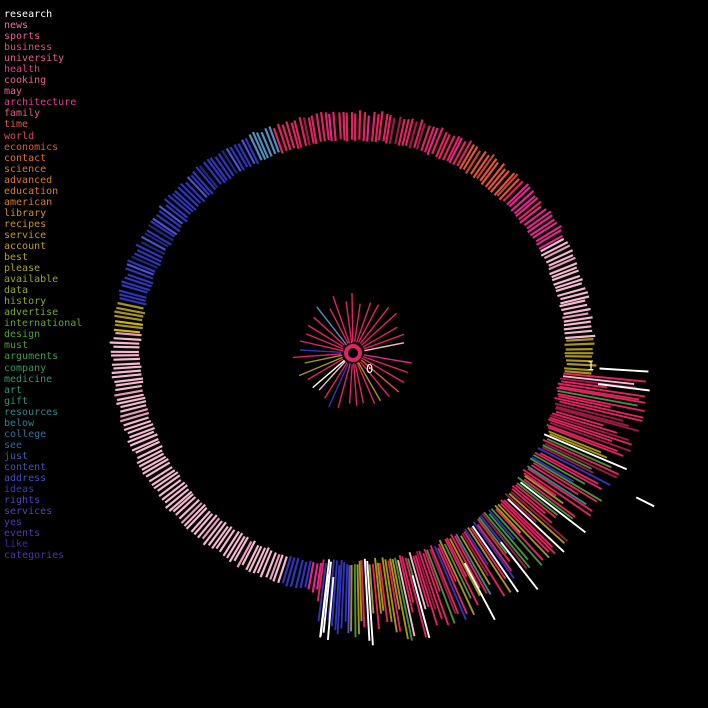  What do you see at coordinates (28, 48) in the screenshot?
I see `word-list-item: business` at bounding box center [28, 48].